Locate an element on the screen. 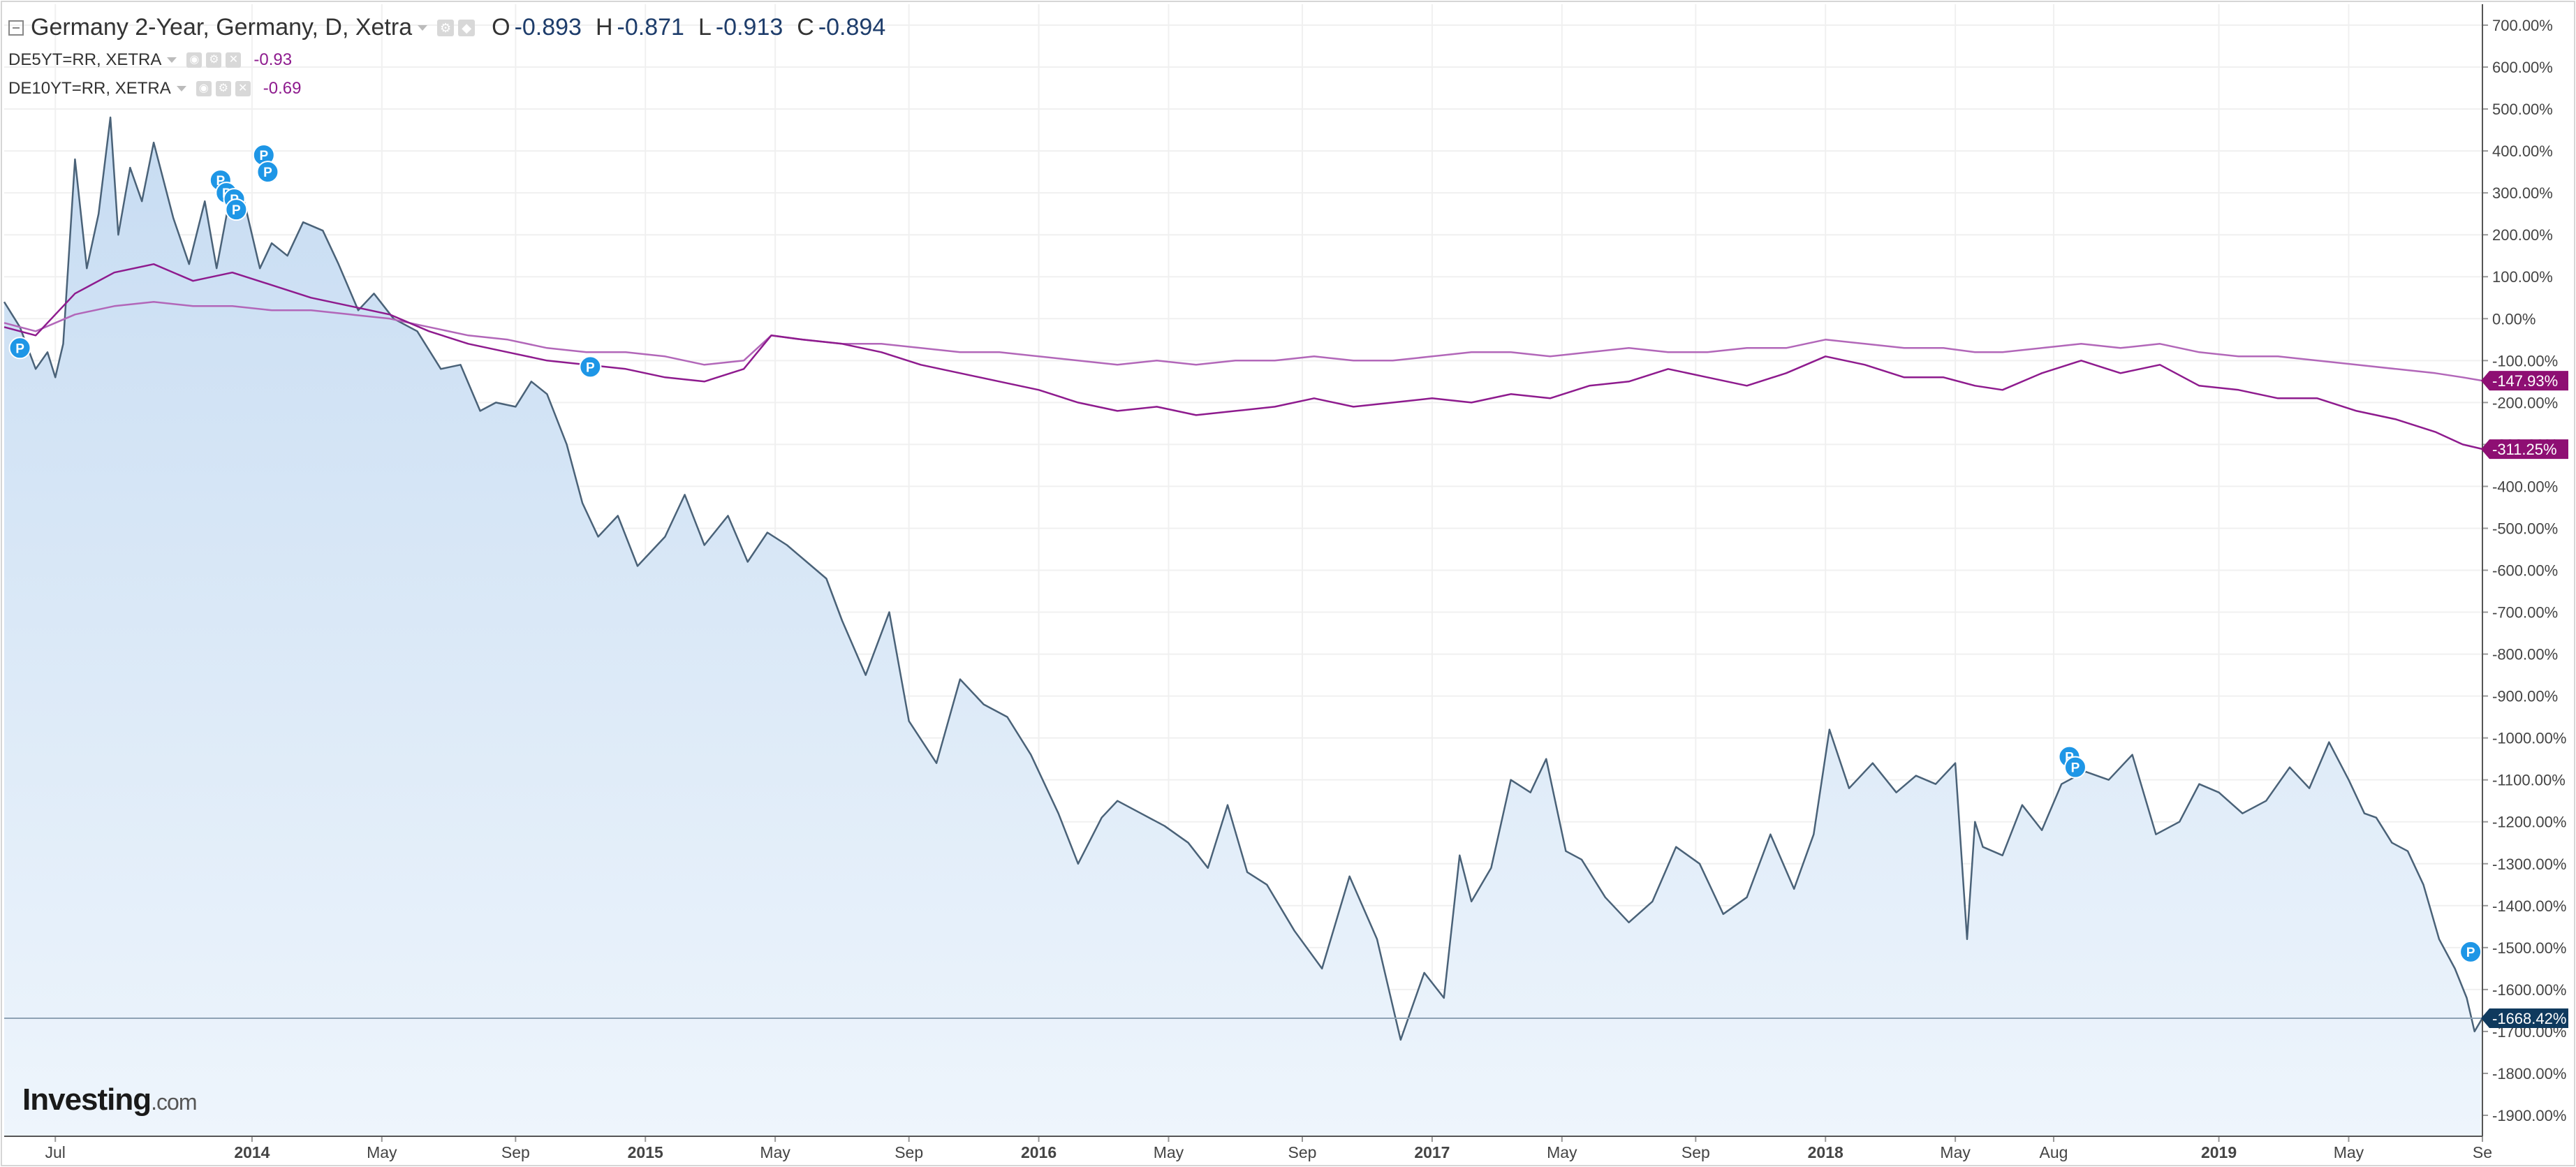 The image size is (2576, 1167). de5y-legend: DE5YT=RR, XETRA ◉ ⚙ ✕ -0.93 is located at coordinates (150, 60).